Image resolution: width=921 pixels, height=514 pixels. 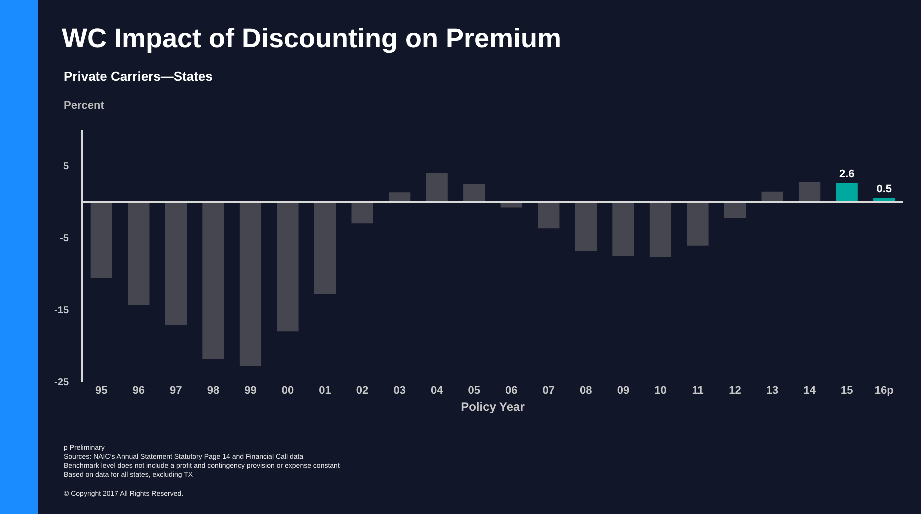 What do you see at coordinates (213, 391) in the screenshot?
I see `x-tick-label: 98` at bounding box center [213, 391].